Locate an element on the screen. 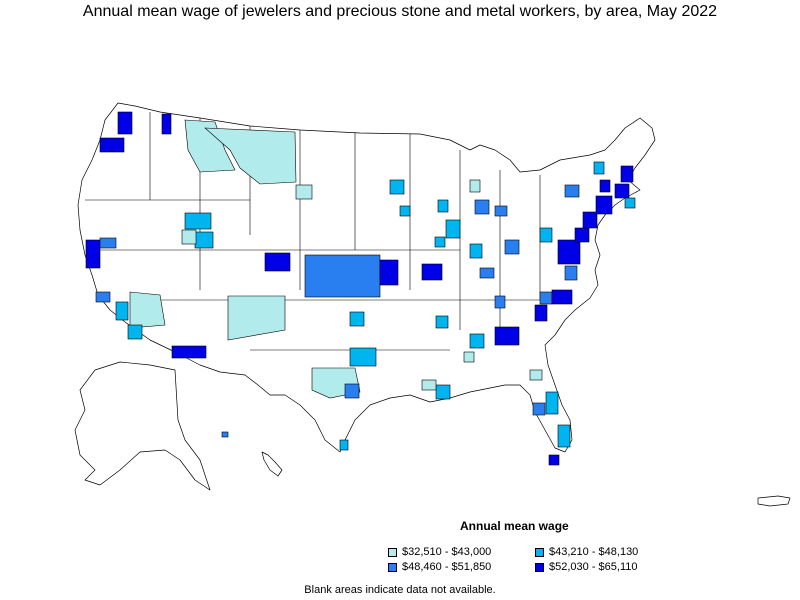  area-louisville is located at coordinates (487, 273).